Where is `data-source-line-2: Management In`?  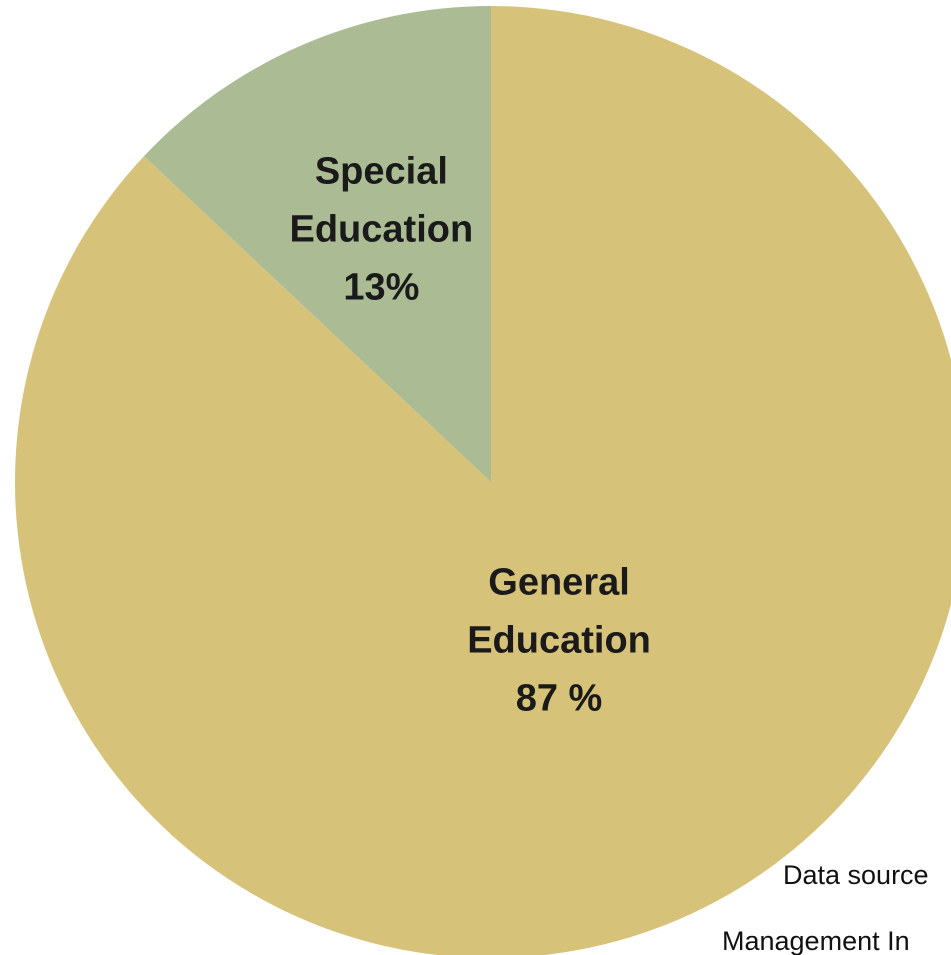
data-source-line-2: Management In is located at coordinates (816, 940).